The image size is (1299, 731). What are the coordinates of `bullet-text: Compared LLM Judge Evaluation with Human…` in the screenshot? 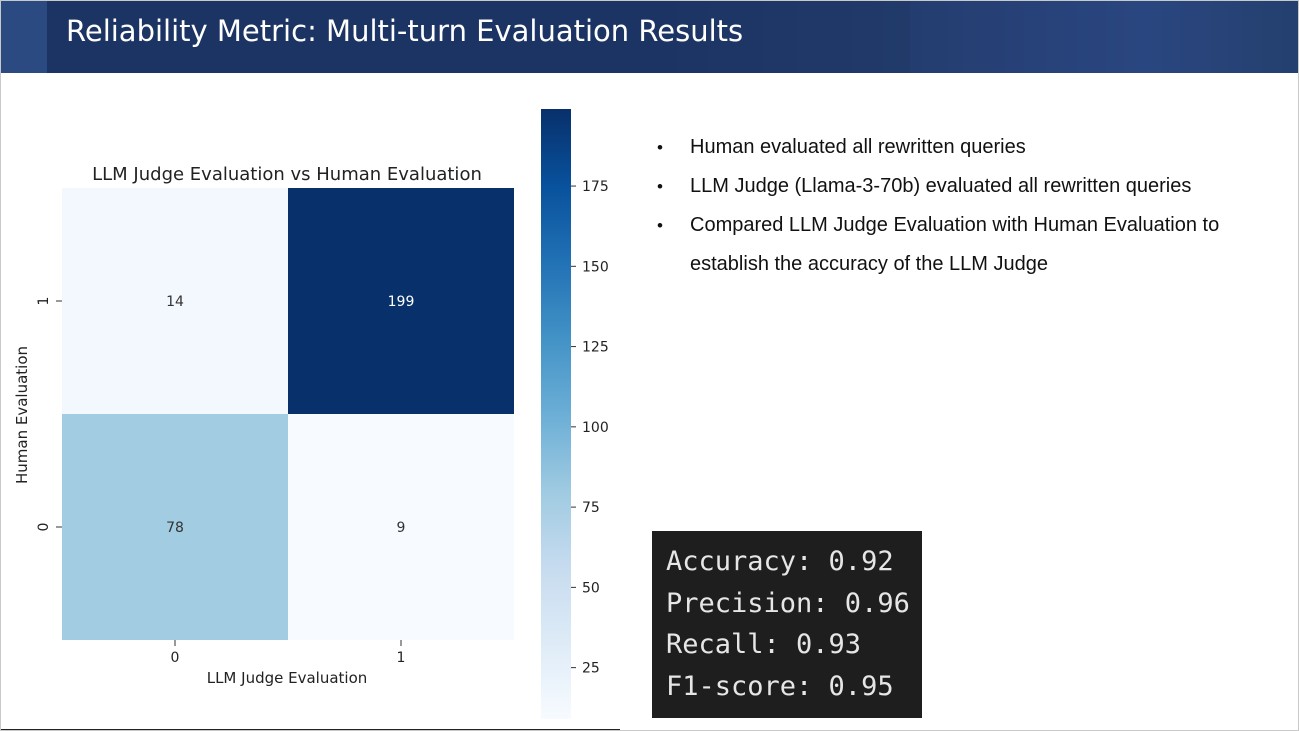 It's located at (955, 225).